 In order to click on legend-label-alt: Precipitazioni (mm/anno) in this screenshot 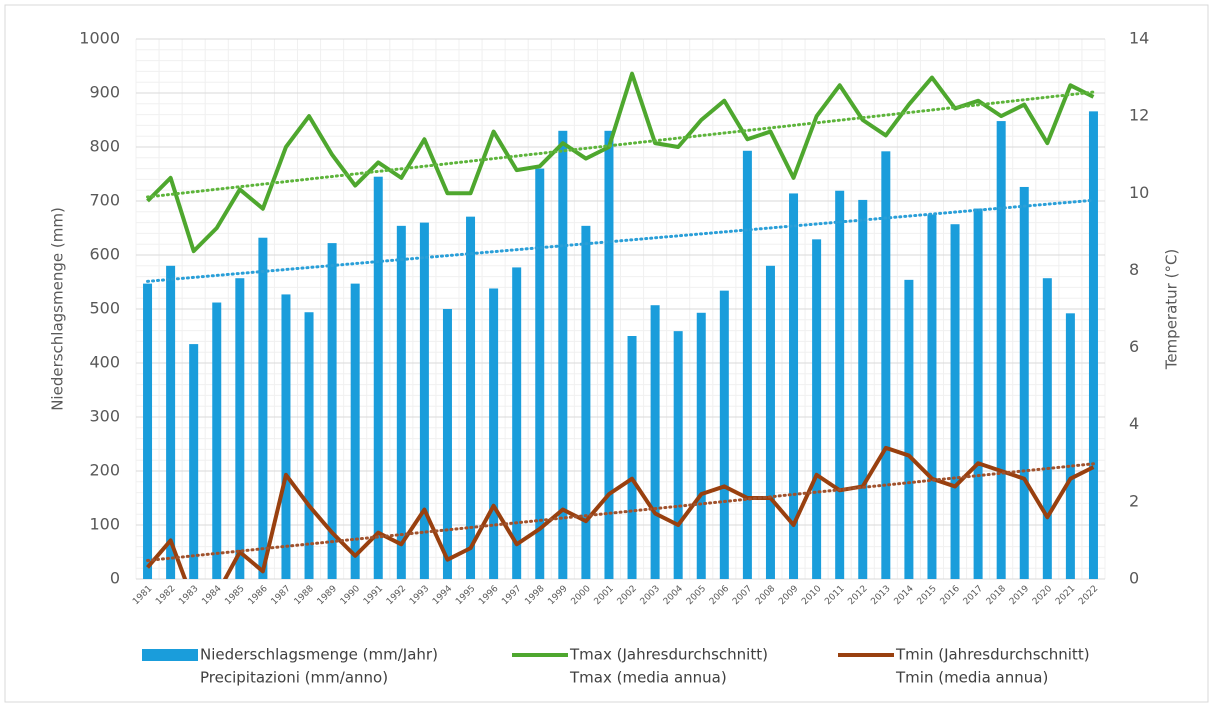, I will do `click(294, 678)`.